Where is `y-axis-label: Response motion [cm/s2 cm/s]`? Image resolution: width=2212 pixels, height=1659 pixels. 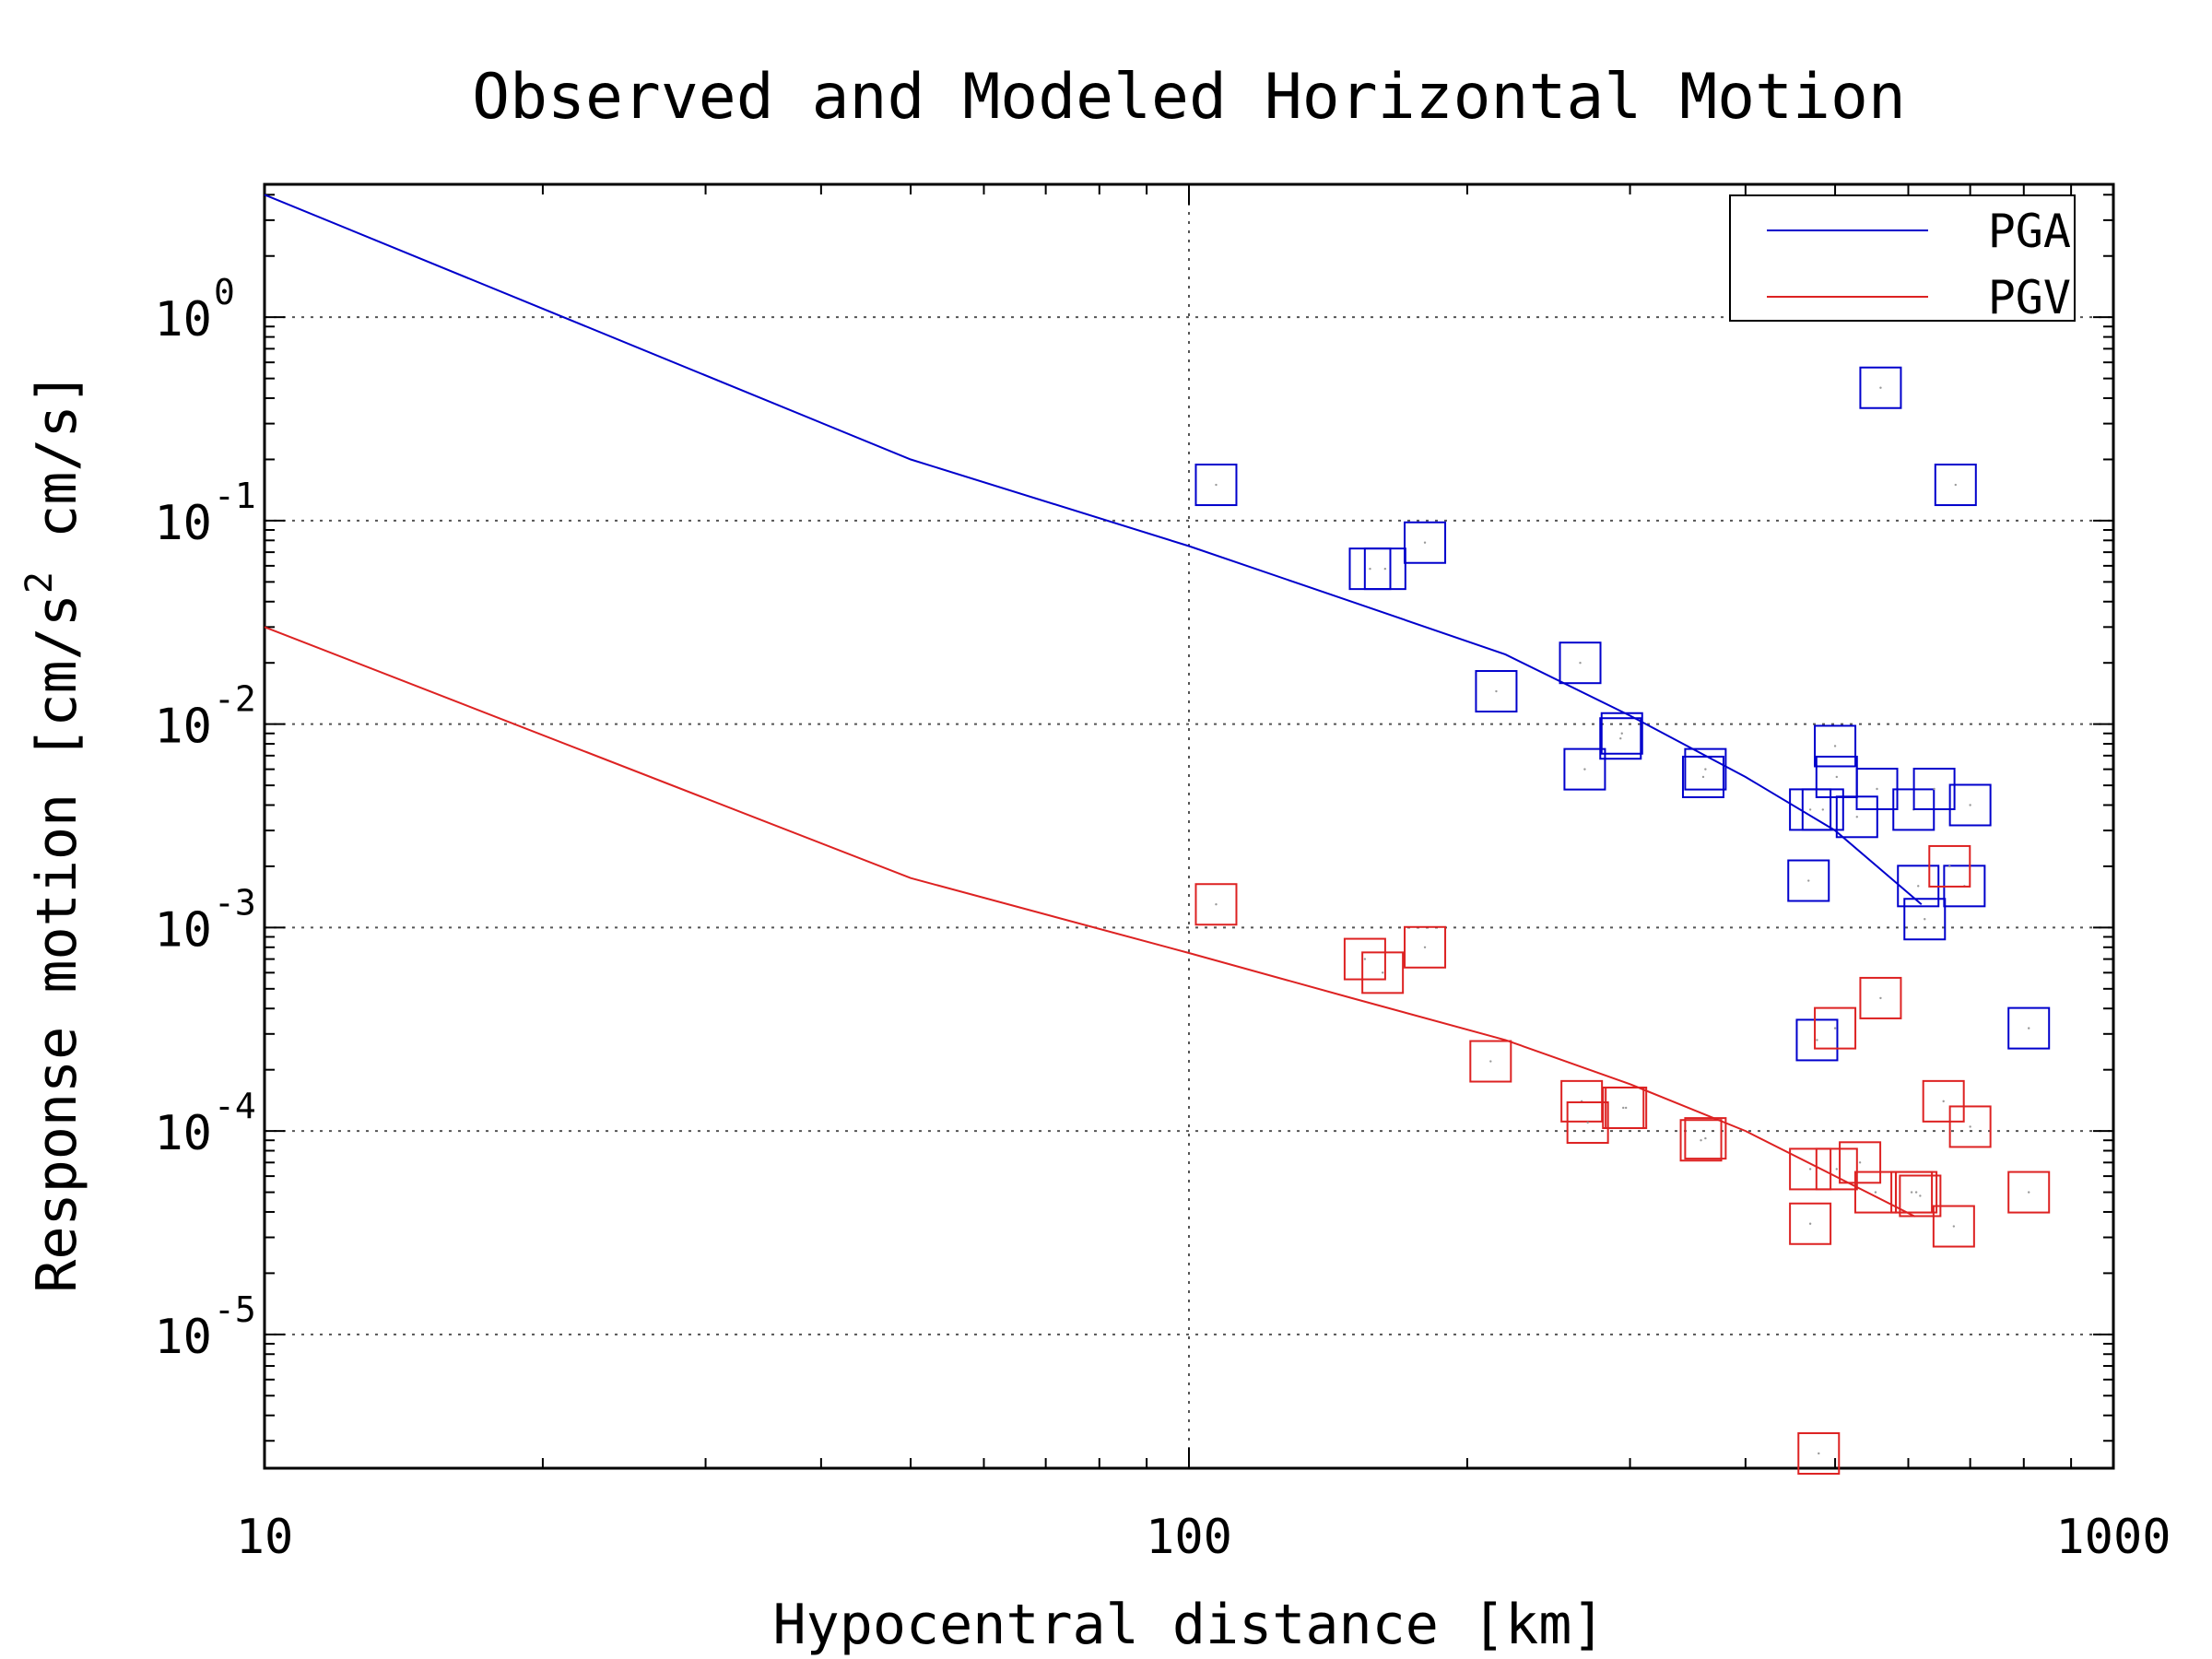
y-axis-label: Response motion [cm/s2 cm/s] is located at coordinates (53, 831).